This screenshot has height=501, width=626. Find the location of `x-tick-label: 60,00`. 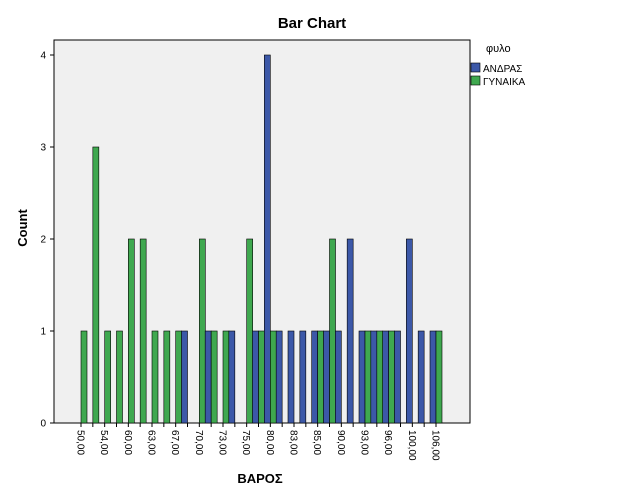

x-tick-label: 60,00 is located at coordinates (127, 442).